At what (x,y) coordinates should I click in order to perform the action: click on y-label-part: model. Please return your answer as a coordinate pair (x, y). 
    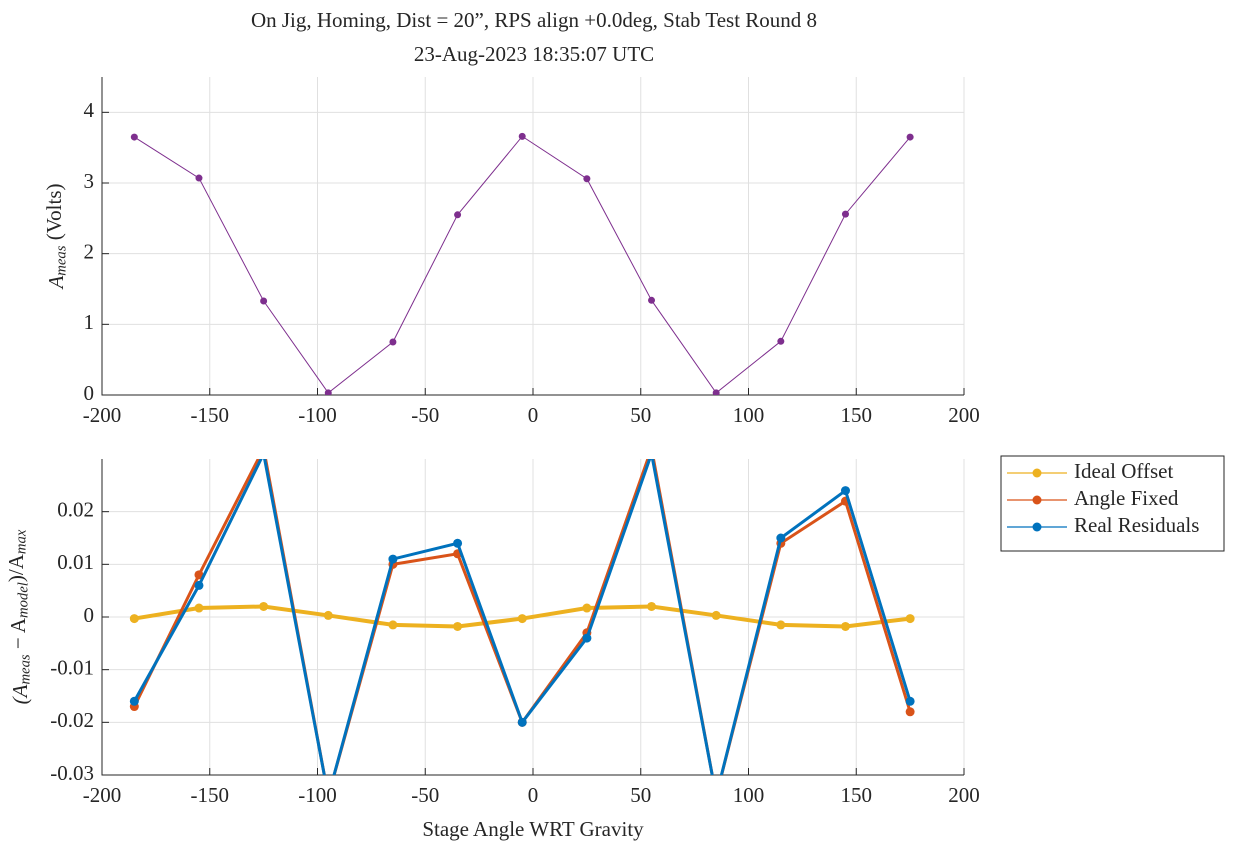
    Looking at the image, I should click on (24, 600).